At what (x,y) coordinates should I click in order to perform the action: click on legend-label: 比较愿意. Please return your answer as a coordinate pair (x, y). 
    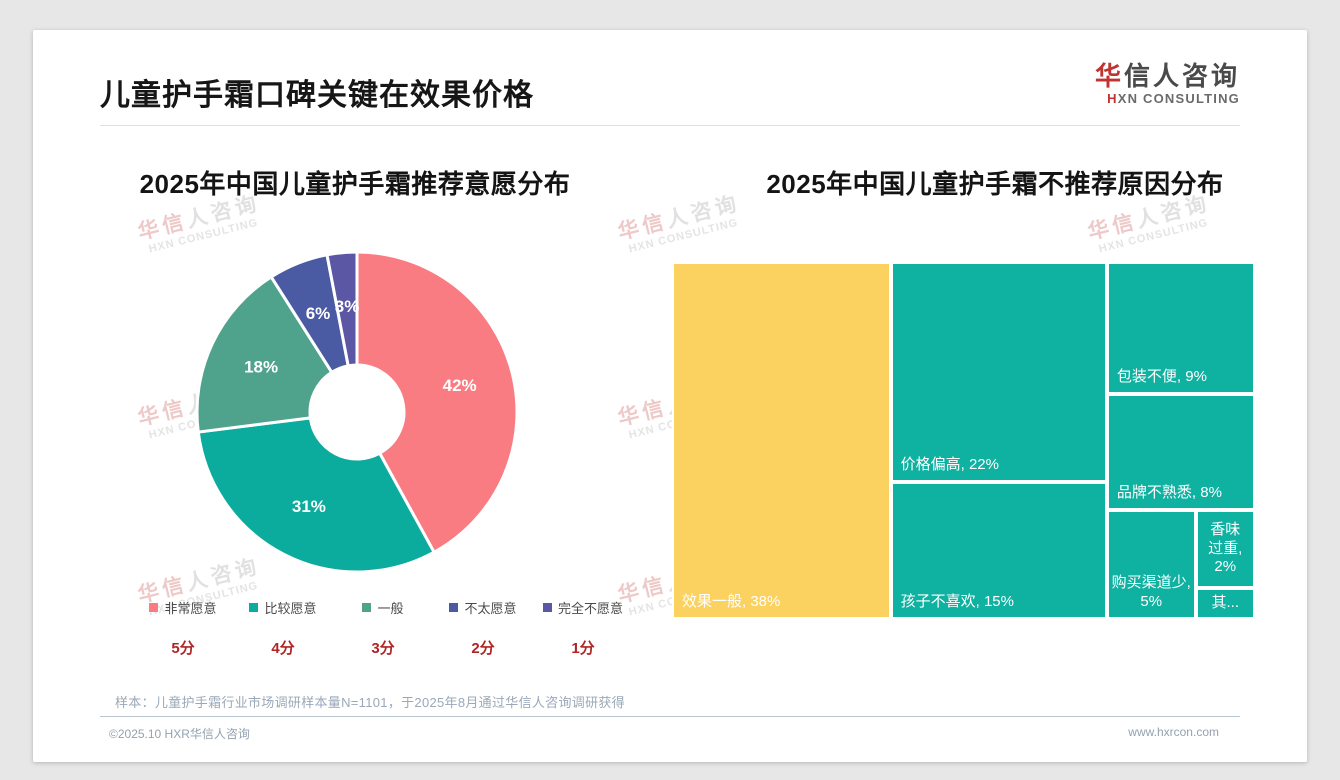
    Looking at the image, I should click on (290, 608).